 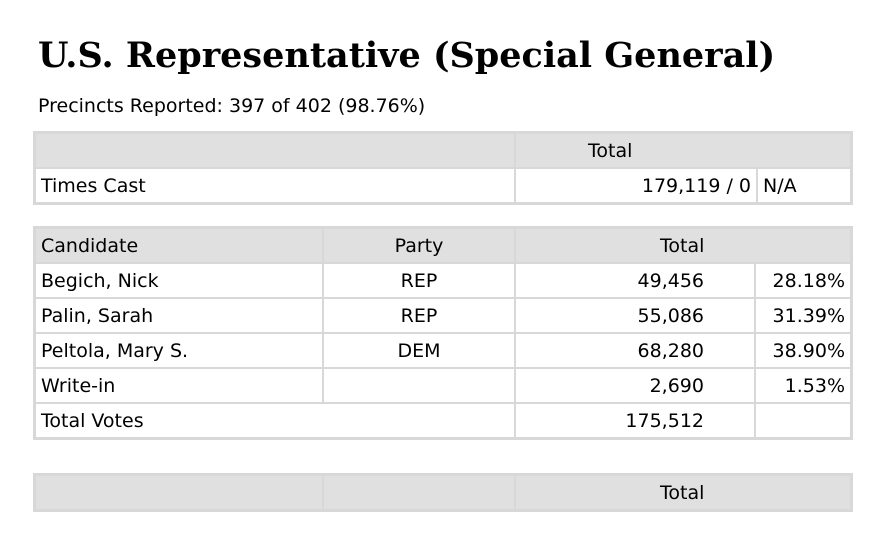 I want to click on candidate-name: Write-in, so click(x=179, y=385).